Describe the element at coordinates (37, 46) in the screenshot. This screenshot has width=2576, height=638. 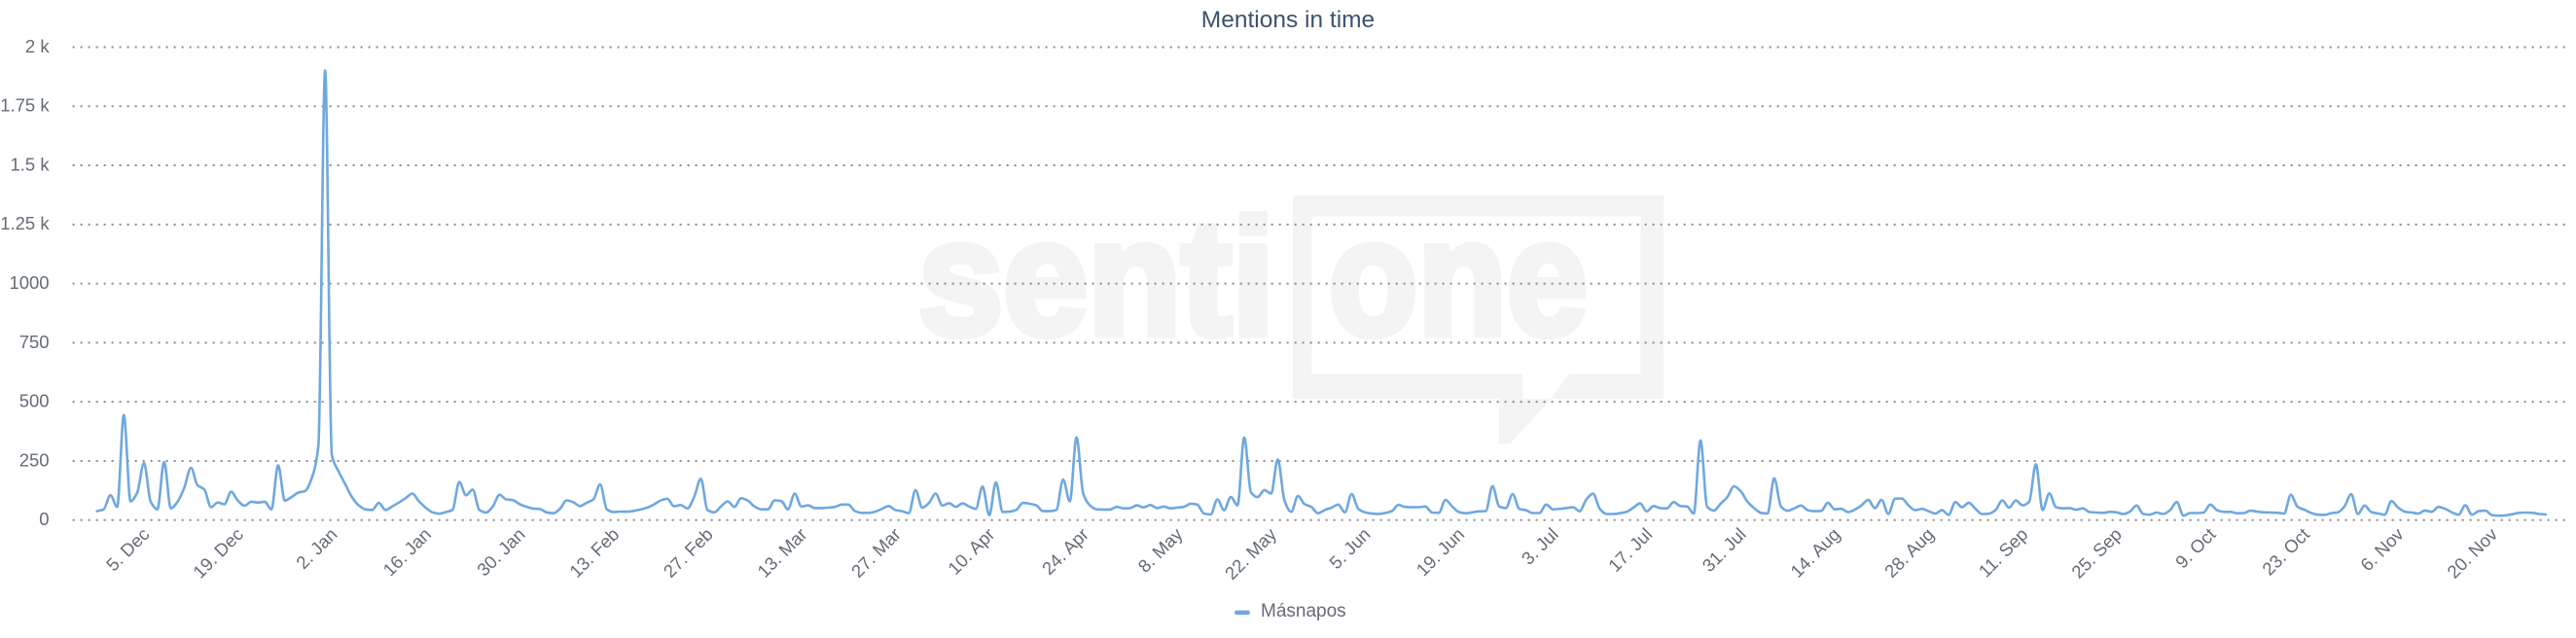
I see `svg-text: 2 k` at that location.